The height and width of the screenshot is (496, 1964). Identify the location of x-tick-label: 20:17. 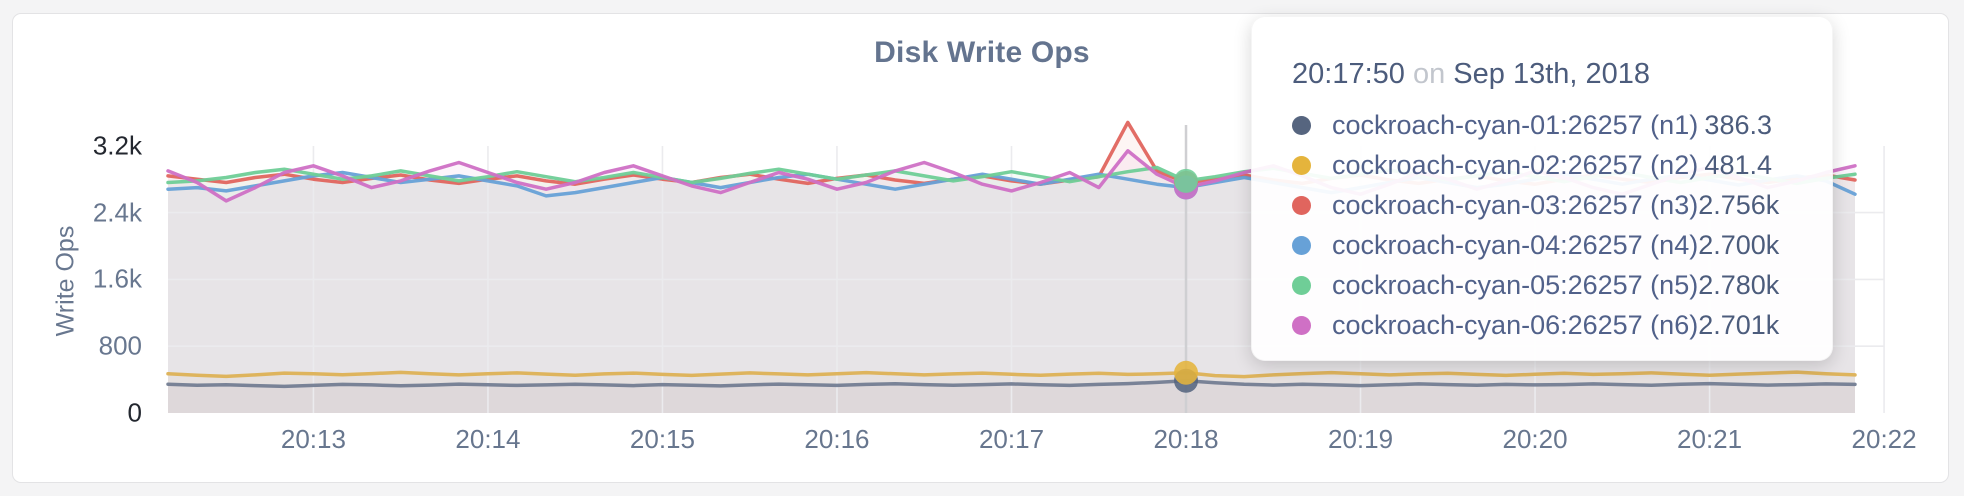
(1011, 439).